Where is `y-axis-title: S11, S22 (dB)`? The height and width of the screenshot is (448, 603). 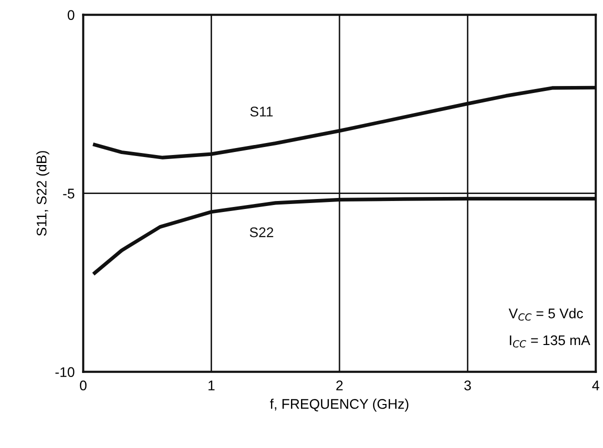 y-axis-title: S11, S22 (dB) is located at coordinates (43, 193).